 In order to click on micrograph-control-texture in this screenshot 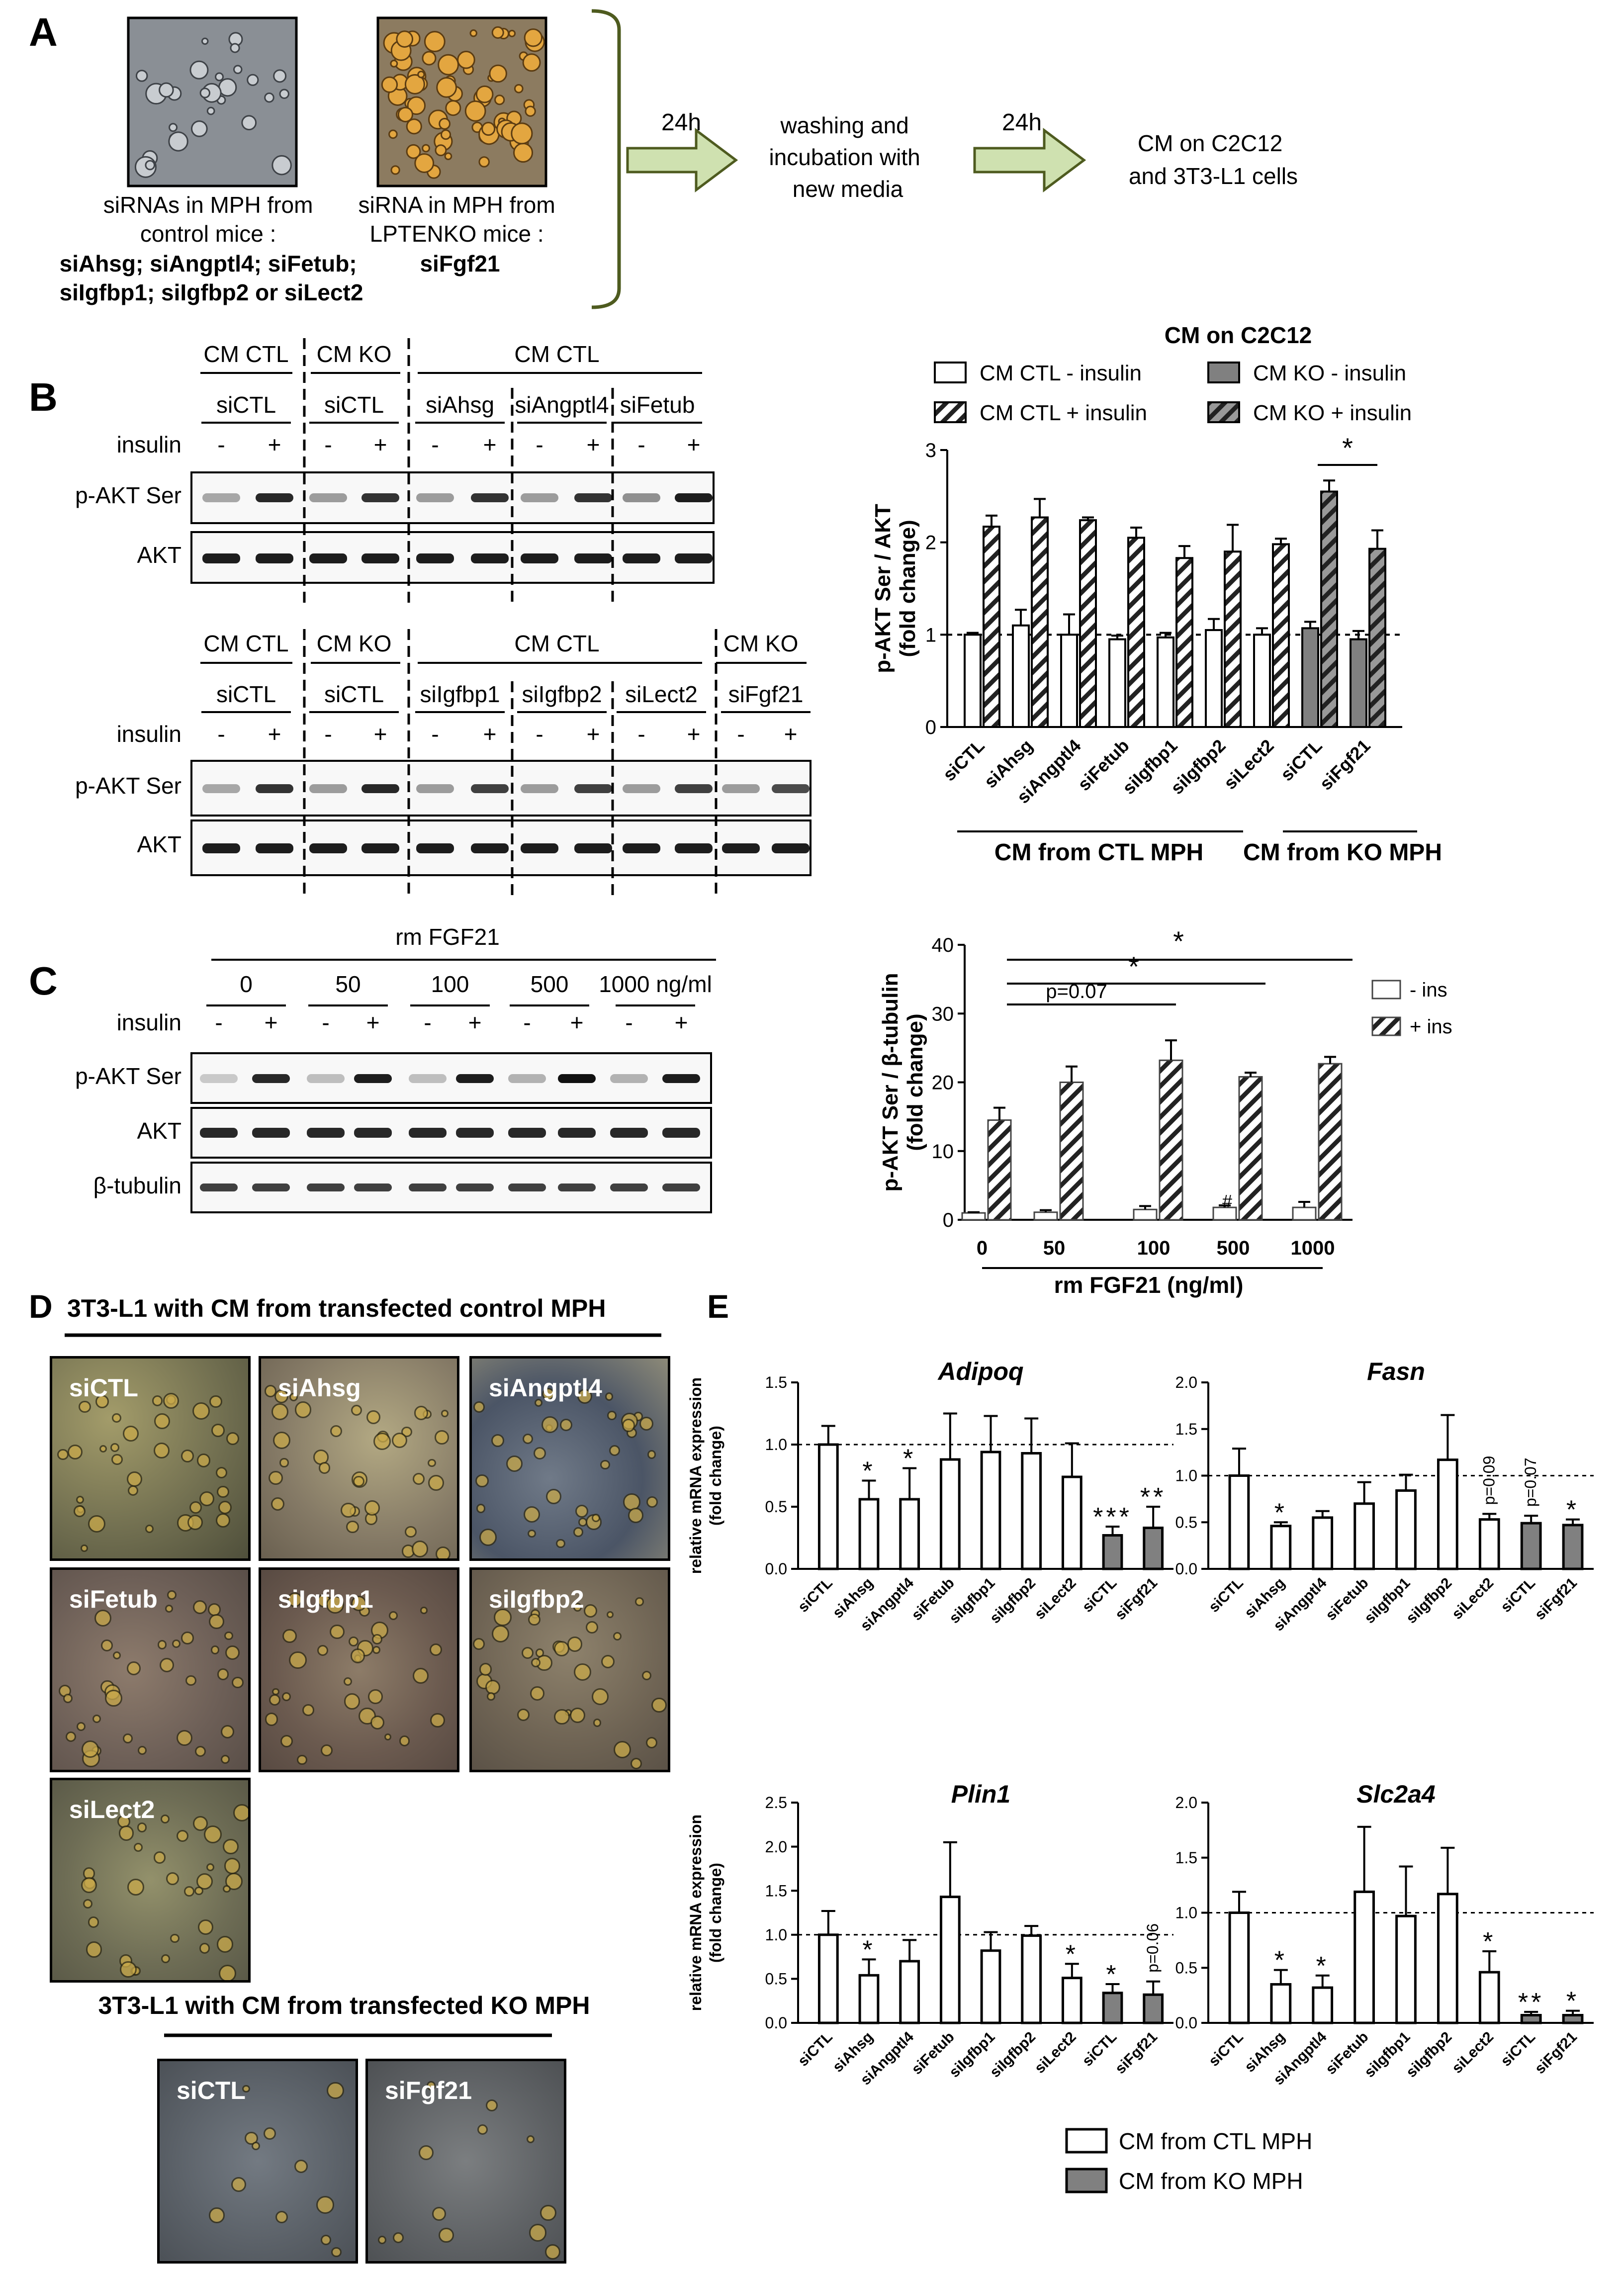, I will do `click(213, 105)`.